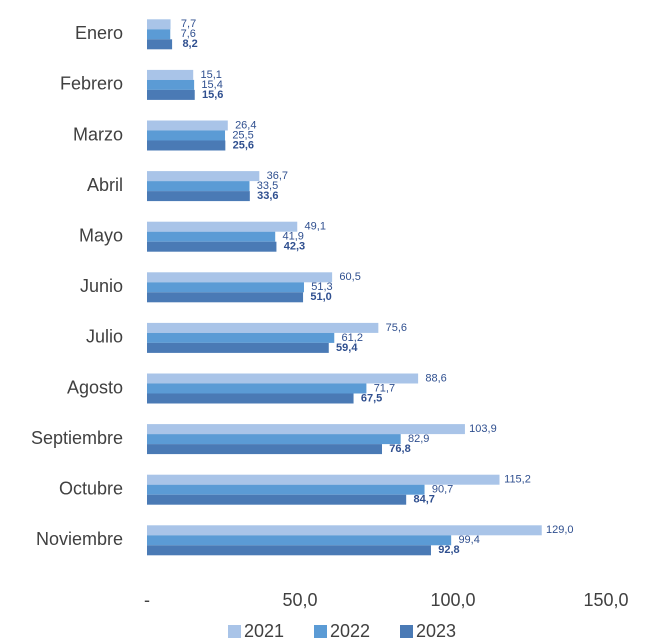 Image resolution: width=655 pixels, height=643 pixels. Describe the element at coordinates (101, 286) in the screenshot. I see `category-label: Junio` at that location.